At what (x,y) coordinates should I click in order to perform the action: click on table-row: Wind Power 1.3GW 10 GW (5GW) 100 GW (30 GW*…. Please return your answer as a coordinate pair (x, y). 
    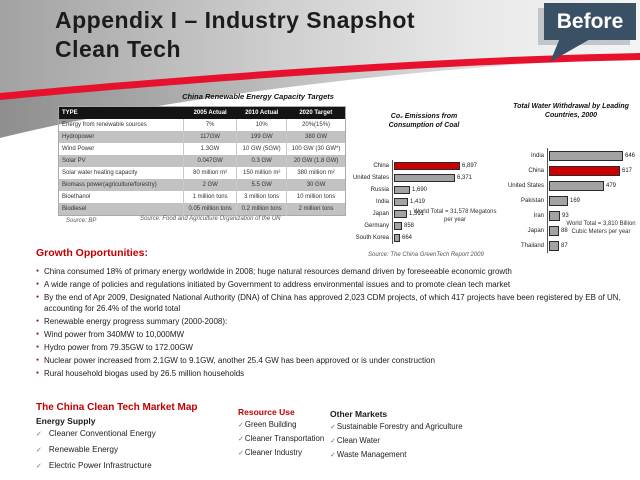
    Looking at the image, I should click on (202, 149).